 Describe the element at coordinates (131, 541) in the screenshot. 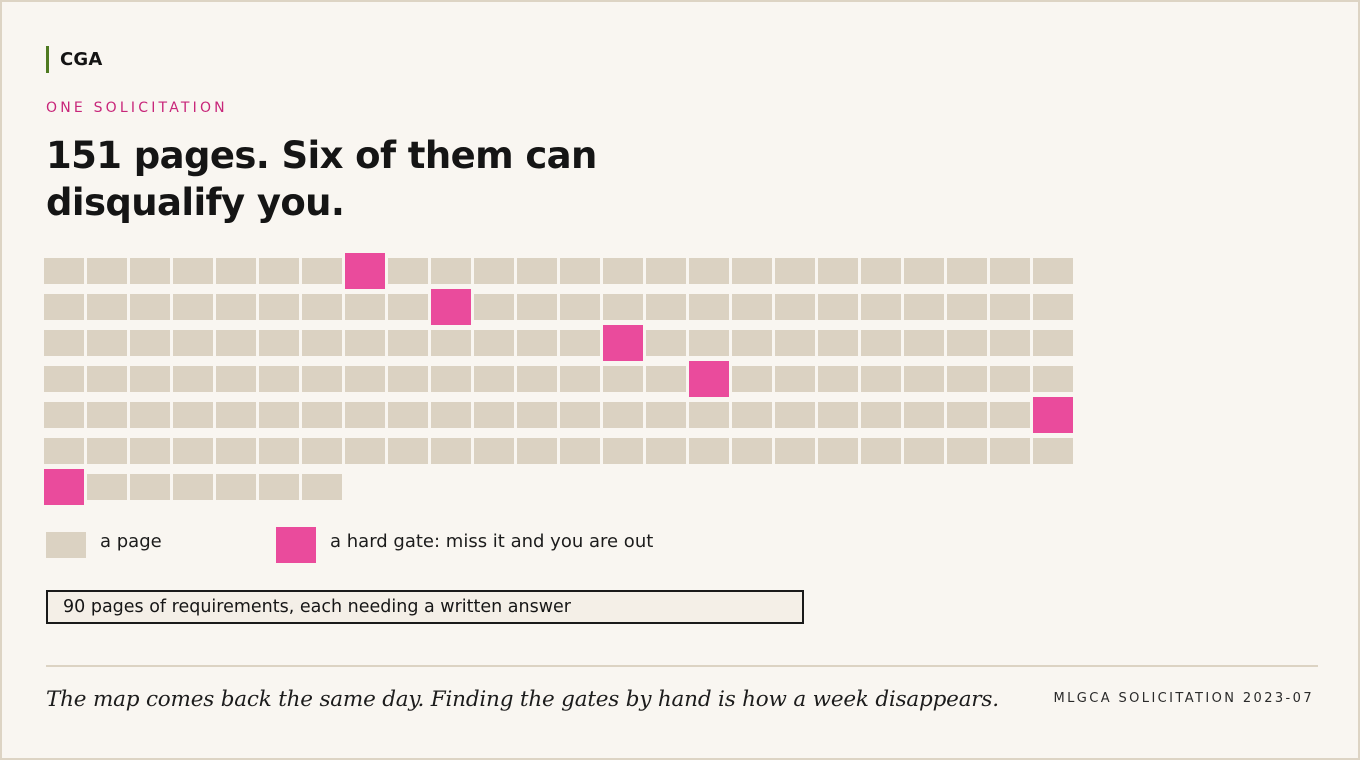

I see `legend-page-label: a page` at that location.